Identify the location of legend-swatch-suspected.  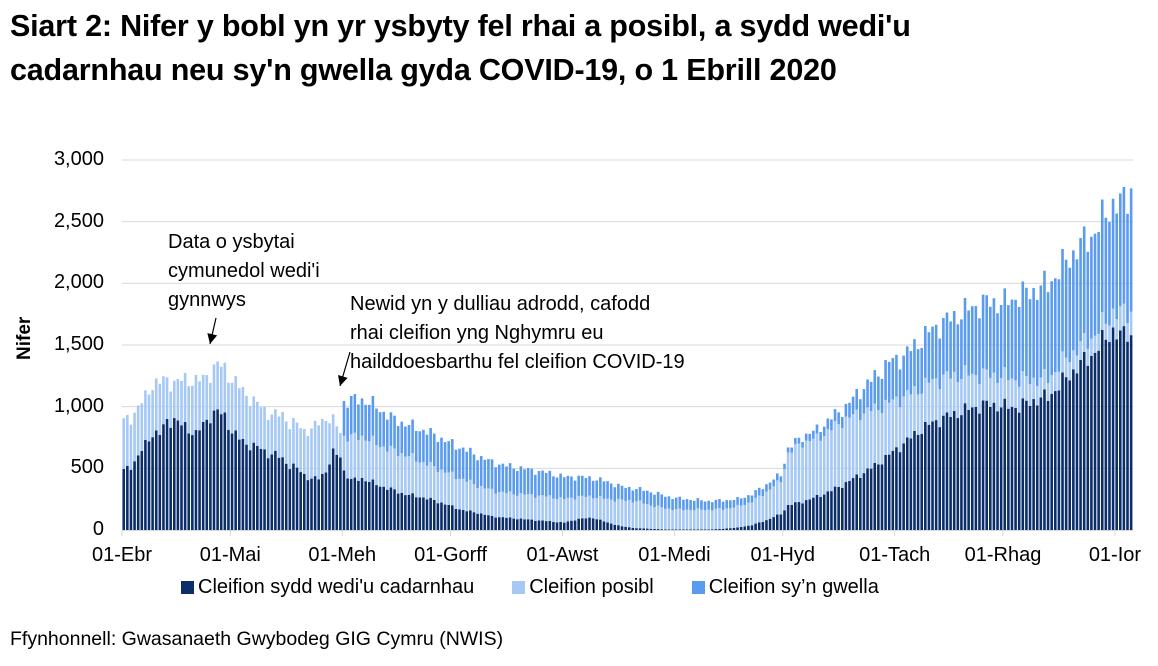
(519, 587).